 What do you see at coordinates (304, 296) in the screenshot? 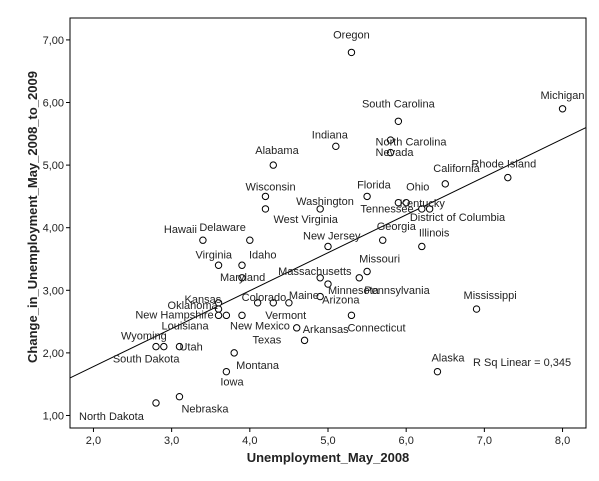
I see `point-label: Maine` at bounding box center [304, 296].